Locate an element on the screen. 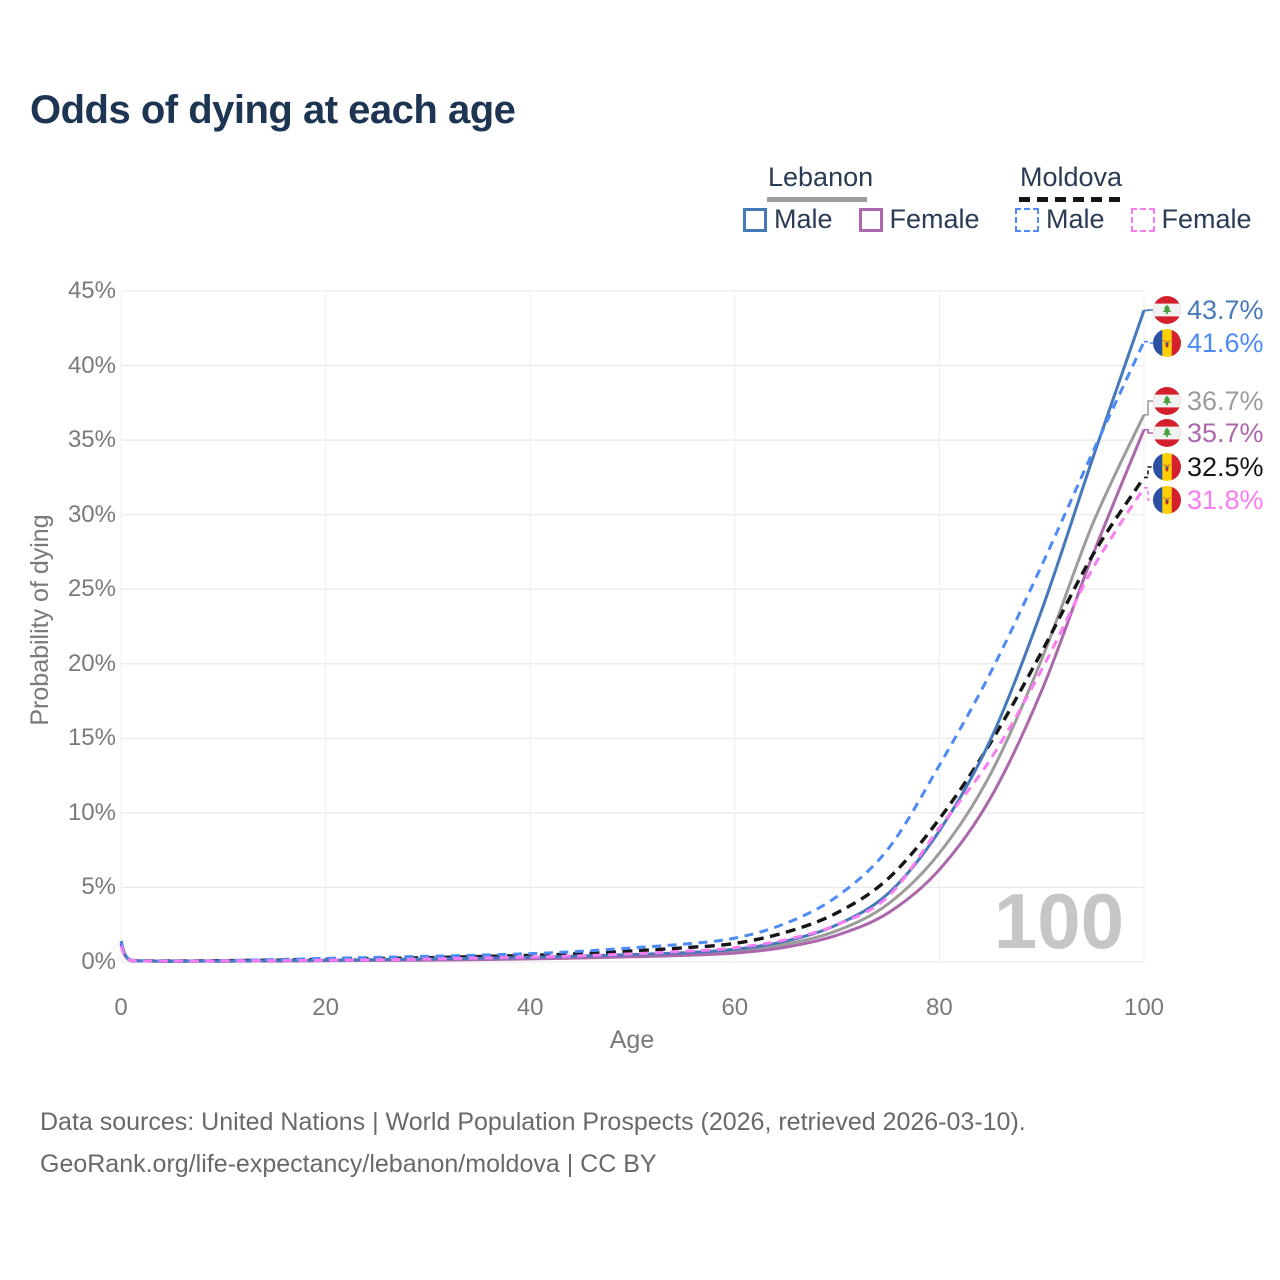 Image resolution: width=1280 pixels, height=1280 pixels. series-end-value-moldova-female: 31.8% is located at coordinates (1225, 500).